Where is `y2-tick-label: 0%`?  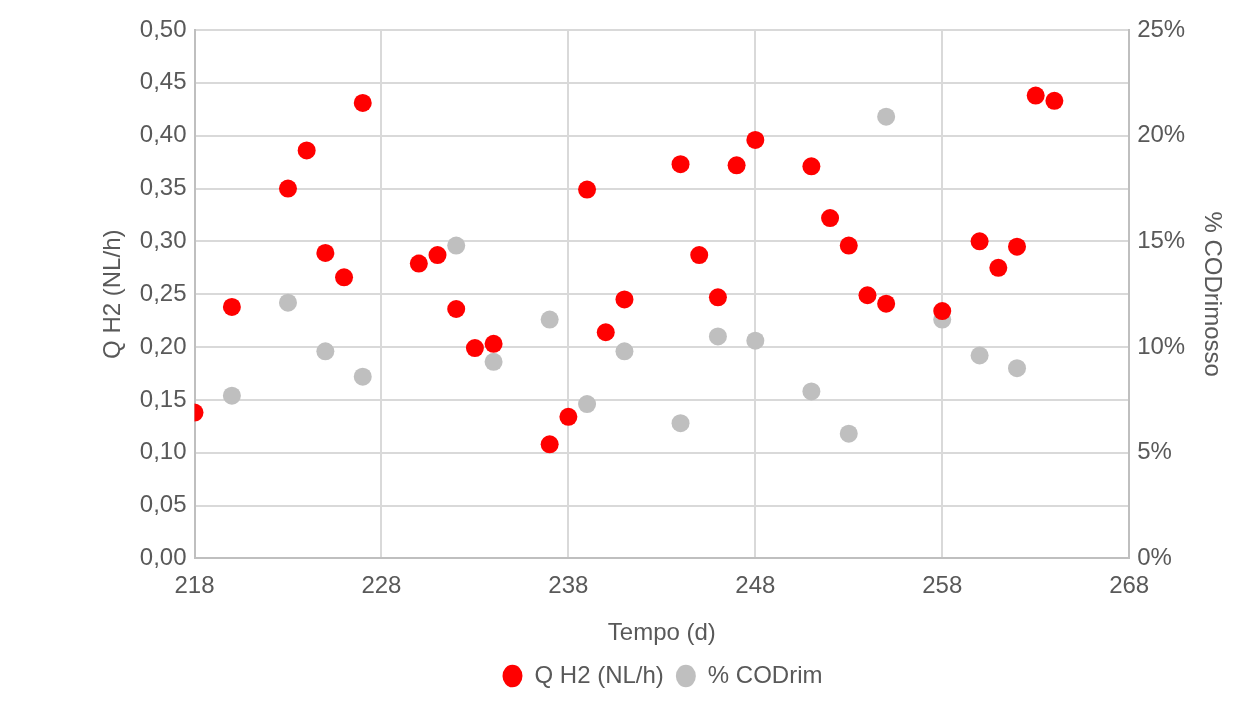 y2-tick-label: 0% is located at coordinates (1154, 557).